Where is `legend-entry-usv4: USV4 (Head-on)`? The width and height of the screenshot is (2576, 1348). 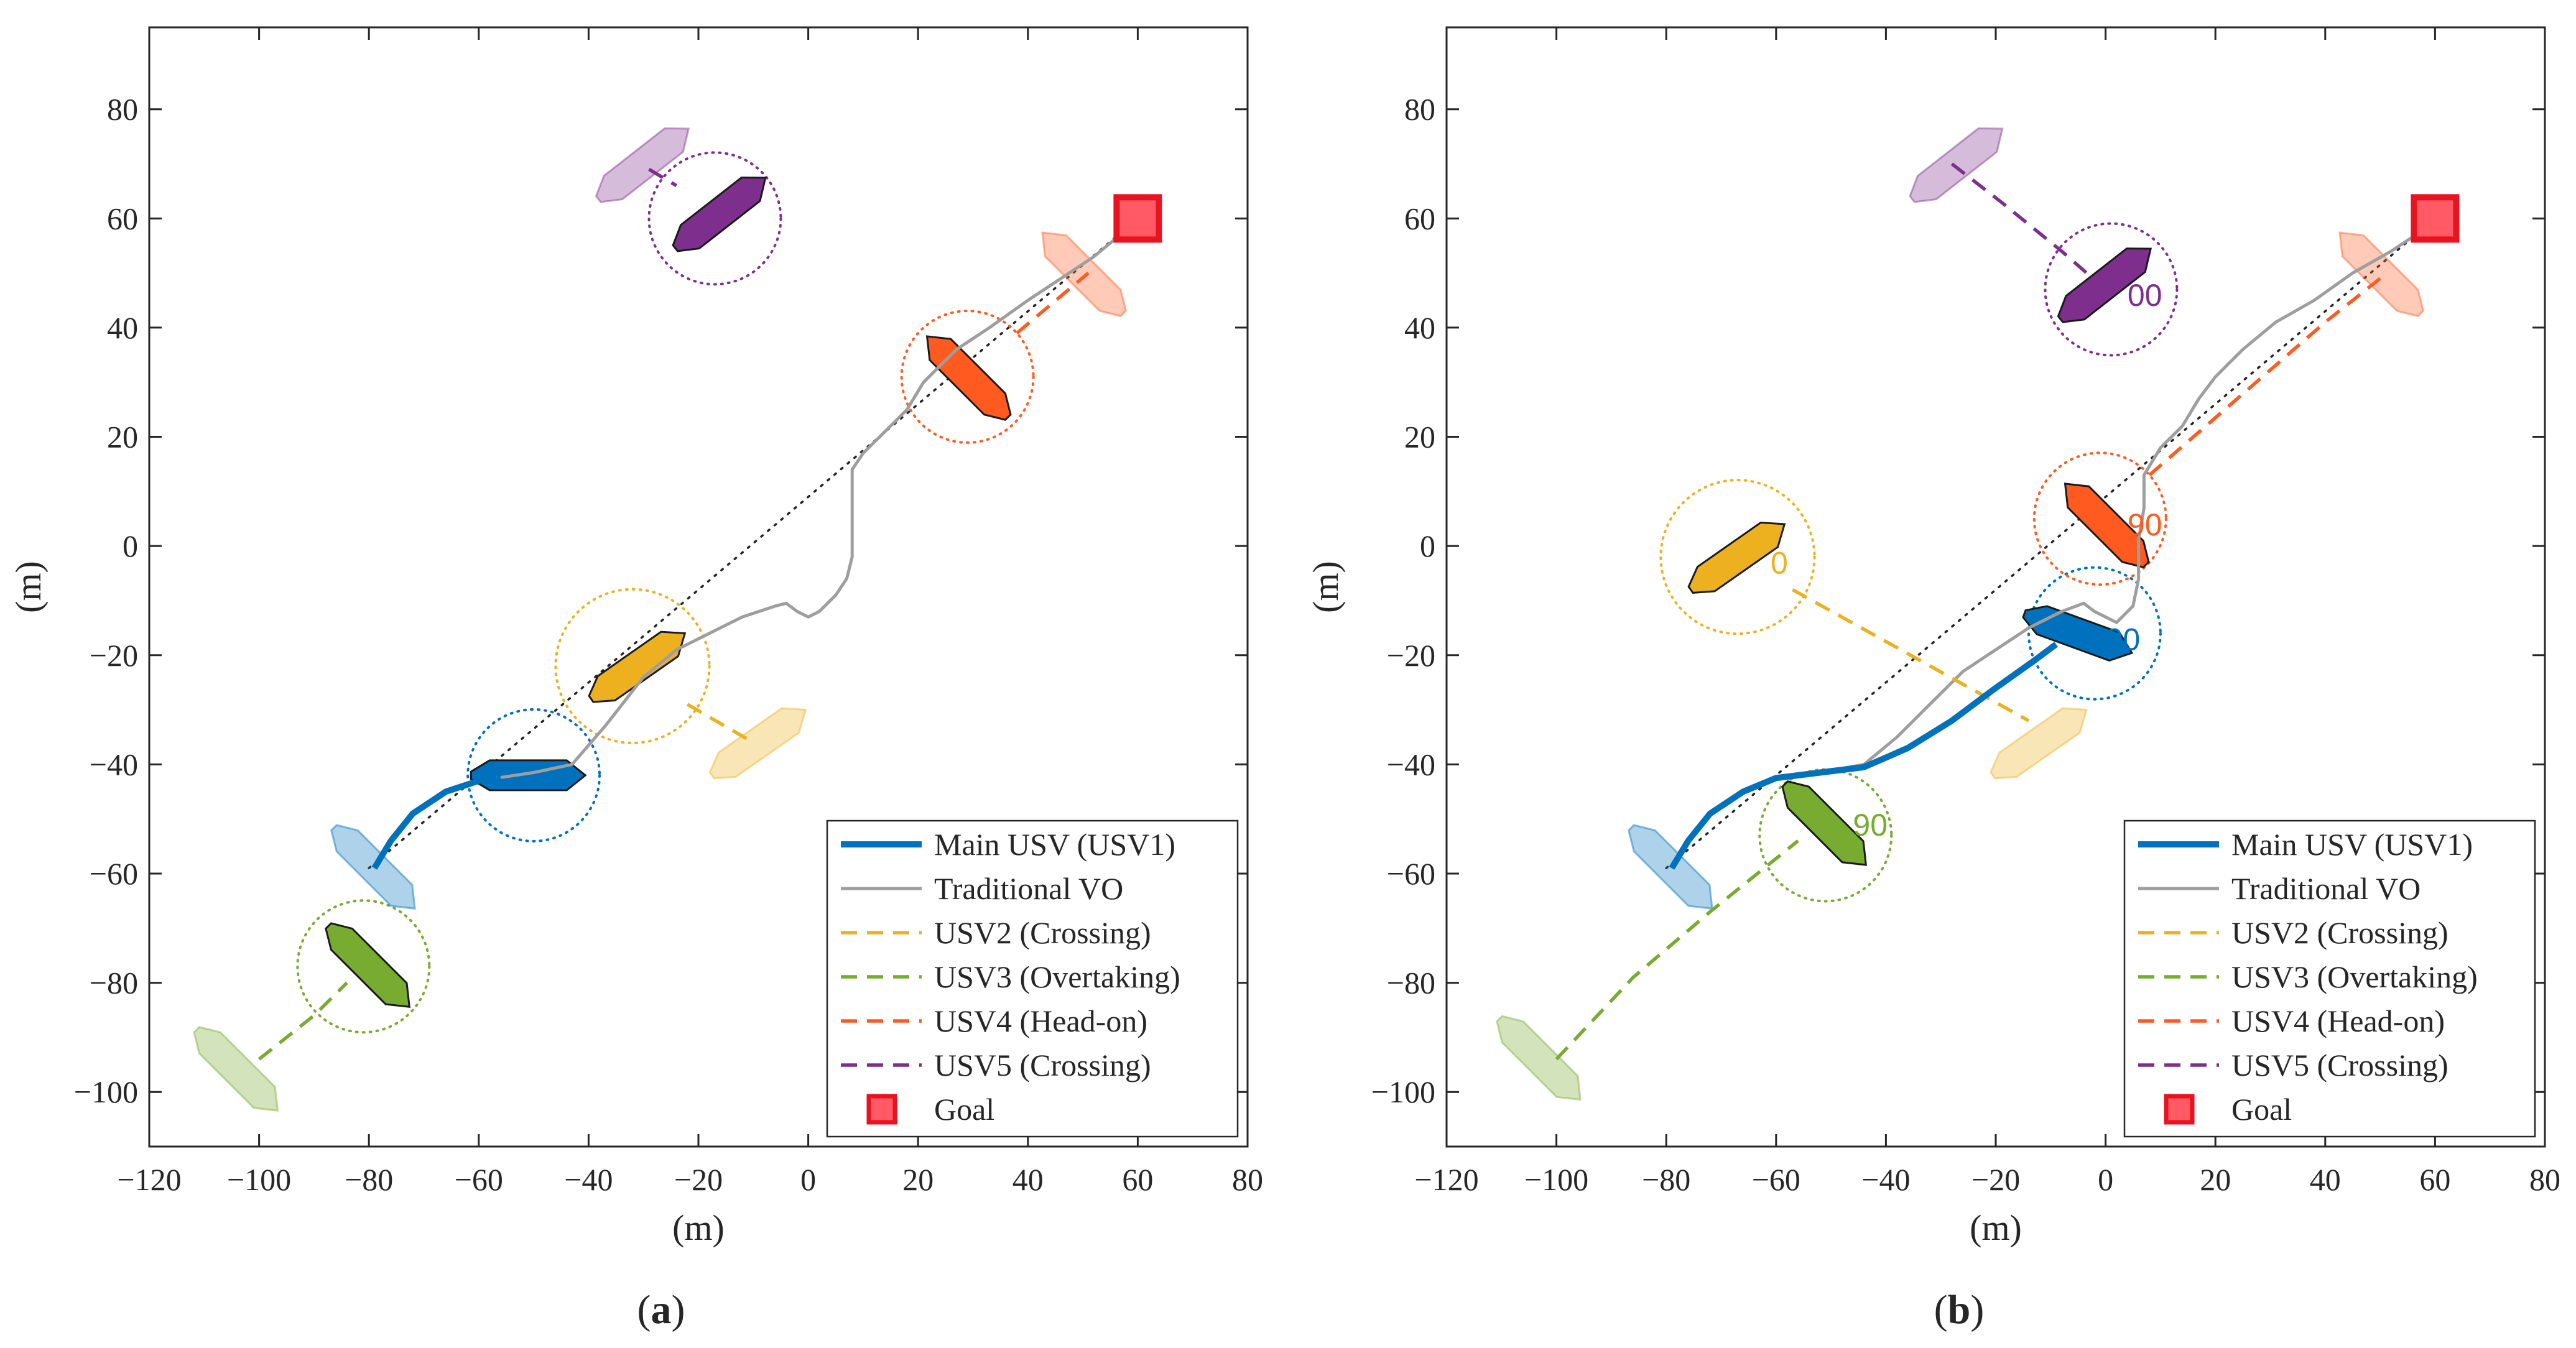 legend-entry-usv4: USV4 (Head-on) is located at coordinates (2291, 1021).